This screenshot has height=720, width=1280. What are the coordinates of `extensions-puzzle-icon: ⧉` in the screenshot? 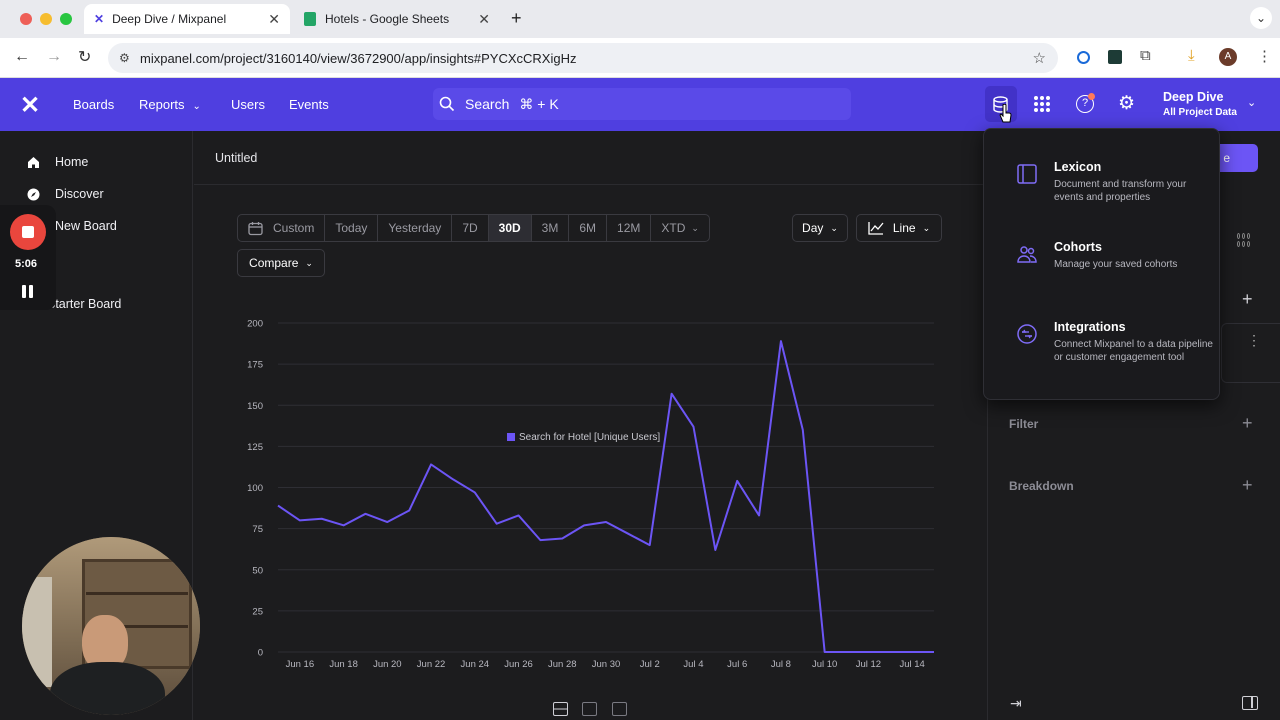 It's located at (1145, 55).